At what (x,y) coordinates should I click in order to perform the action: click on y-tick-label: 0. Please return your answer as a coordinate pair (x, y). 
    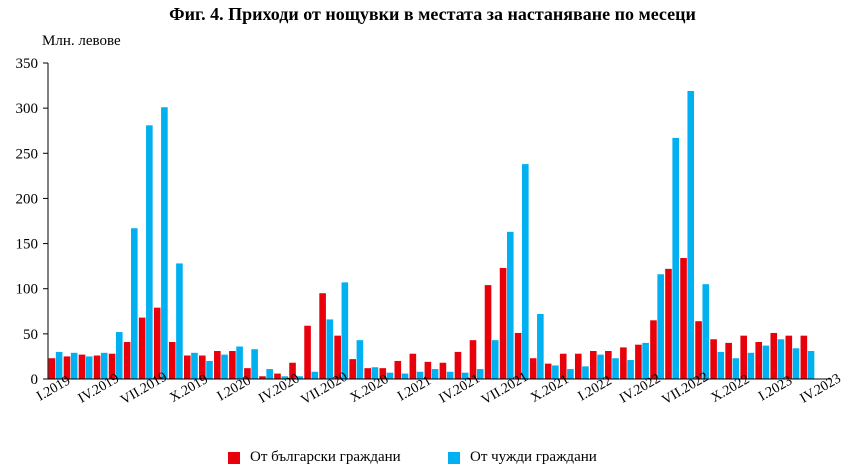
    Looking at the image, I should click on (35, 380).